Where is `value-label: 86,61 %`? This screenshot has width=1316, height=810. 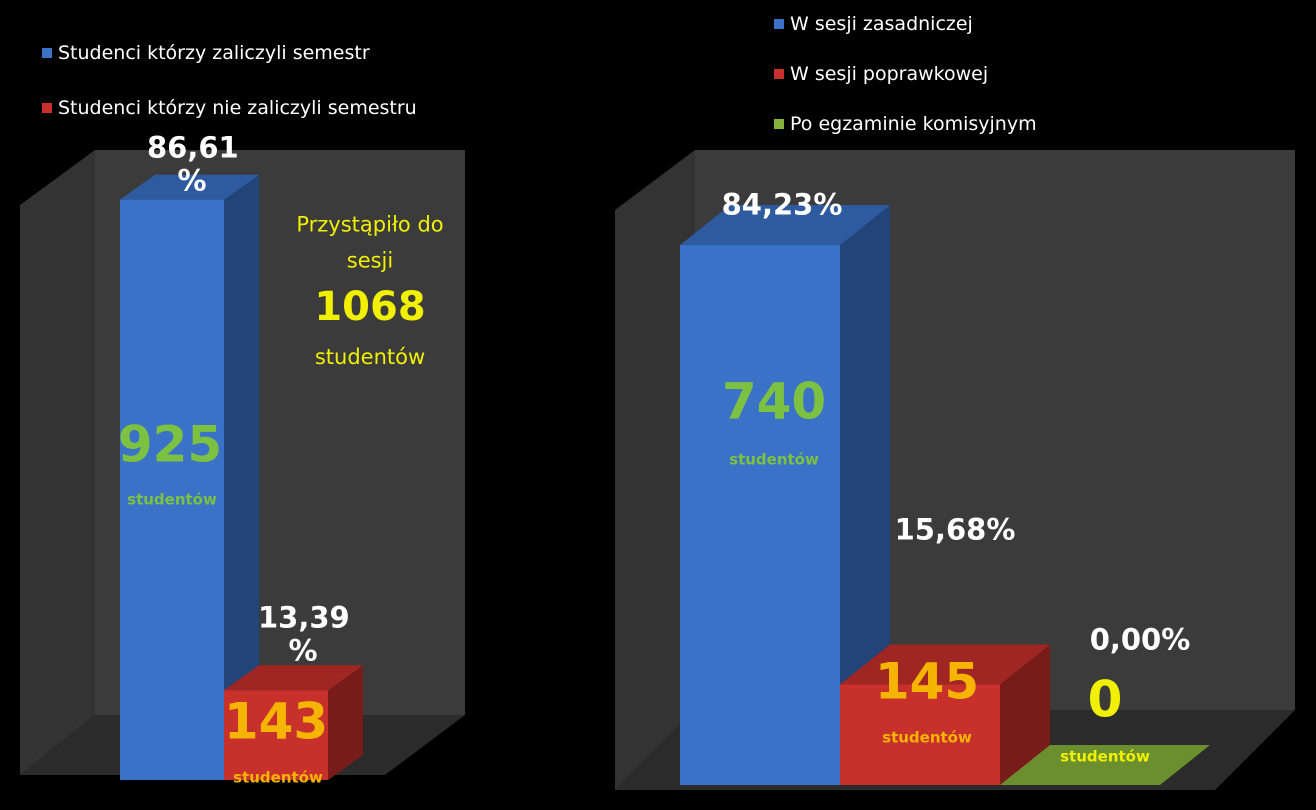
value-label: 86,61 % is located at coordinates (193, 164).